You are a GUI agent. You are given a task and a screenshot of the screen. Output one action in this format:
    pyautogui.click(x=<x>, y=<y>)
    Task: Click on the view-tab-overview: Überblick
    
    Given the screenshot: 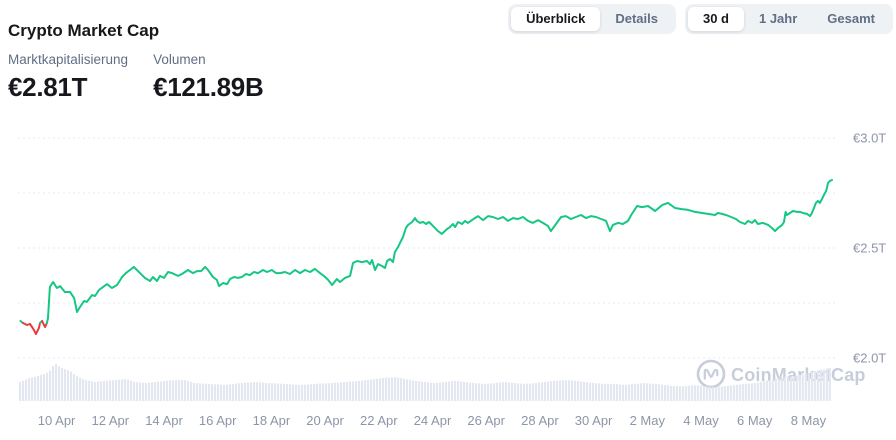 What is the action you would take?
    pyautogui.click(x=556, y=19)
    